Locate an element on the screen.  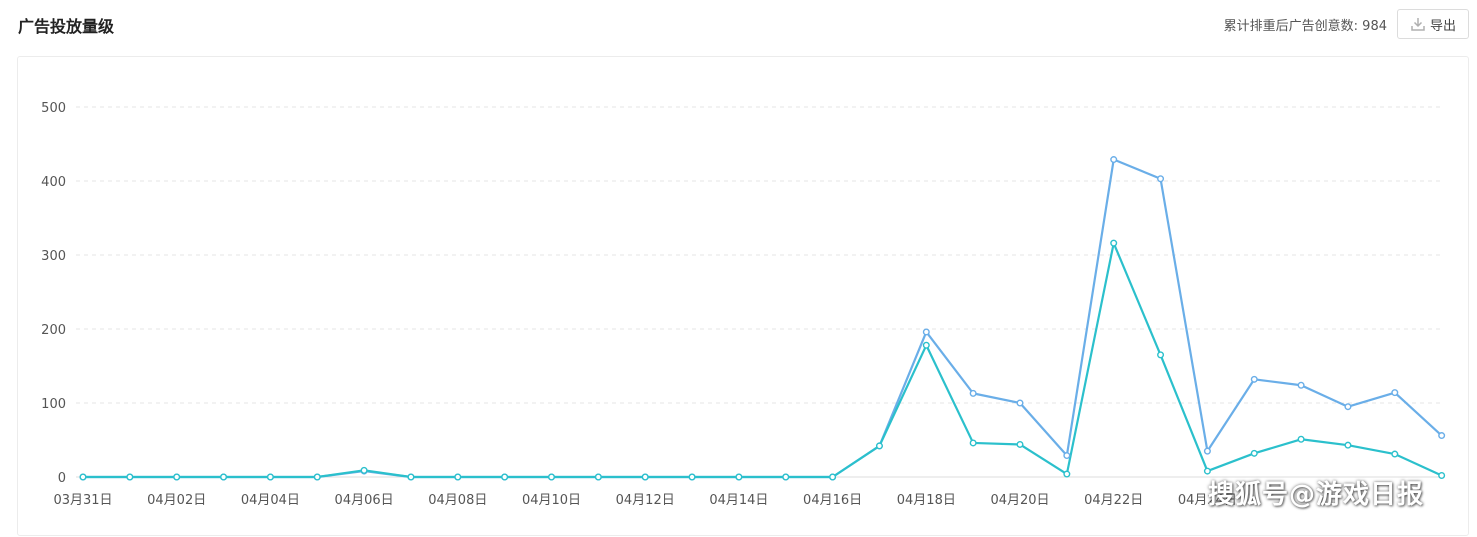
y-tick-label: 0 is located at coordinates (62, 478).